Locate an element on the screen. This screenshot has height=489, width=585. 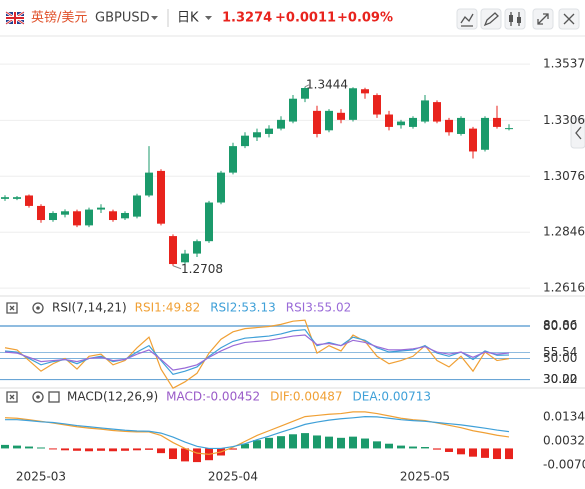
y-tick-label: 80.00 is located at coordinates (560, 326).